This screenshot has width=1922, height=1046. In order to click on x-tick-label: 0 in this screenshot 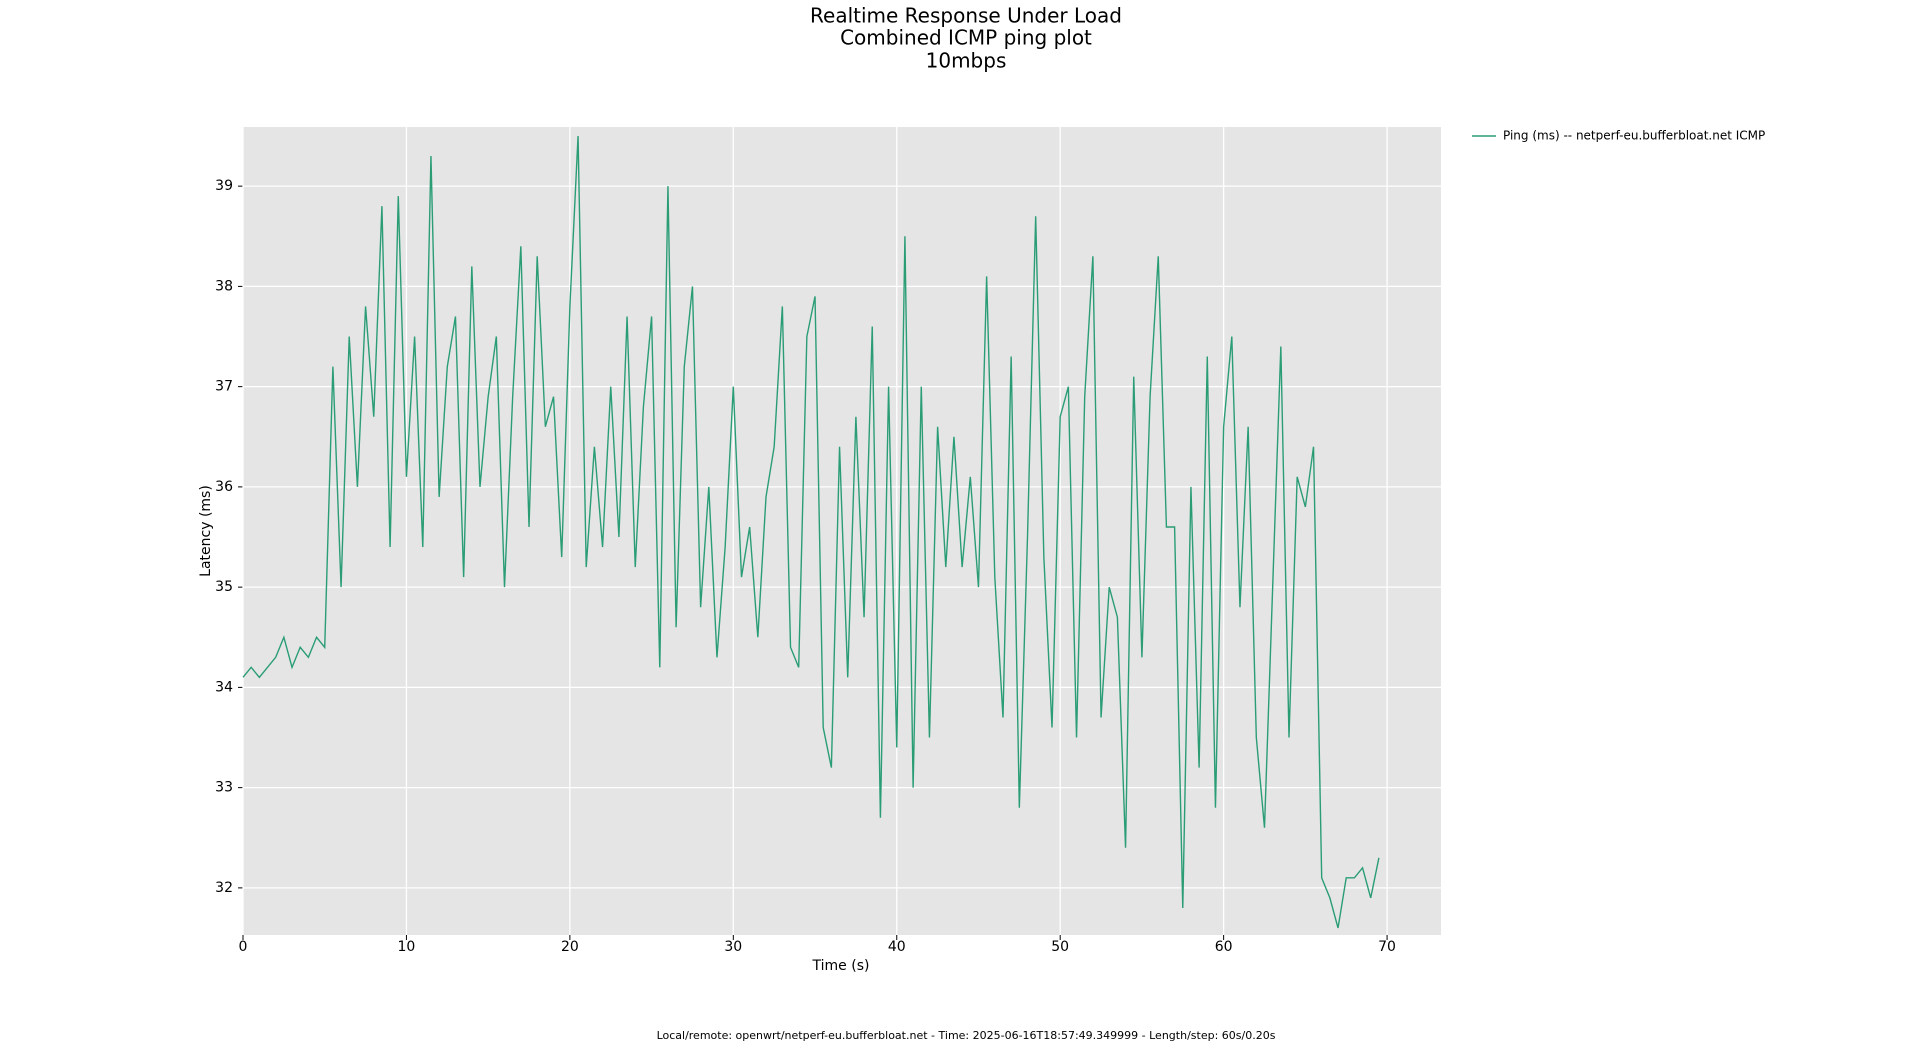, I will do `click(243, 947)`.